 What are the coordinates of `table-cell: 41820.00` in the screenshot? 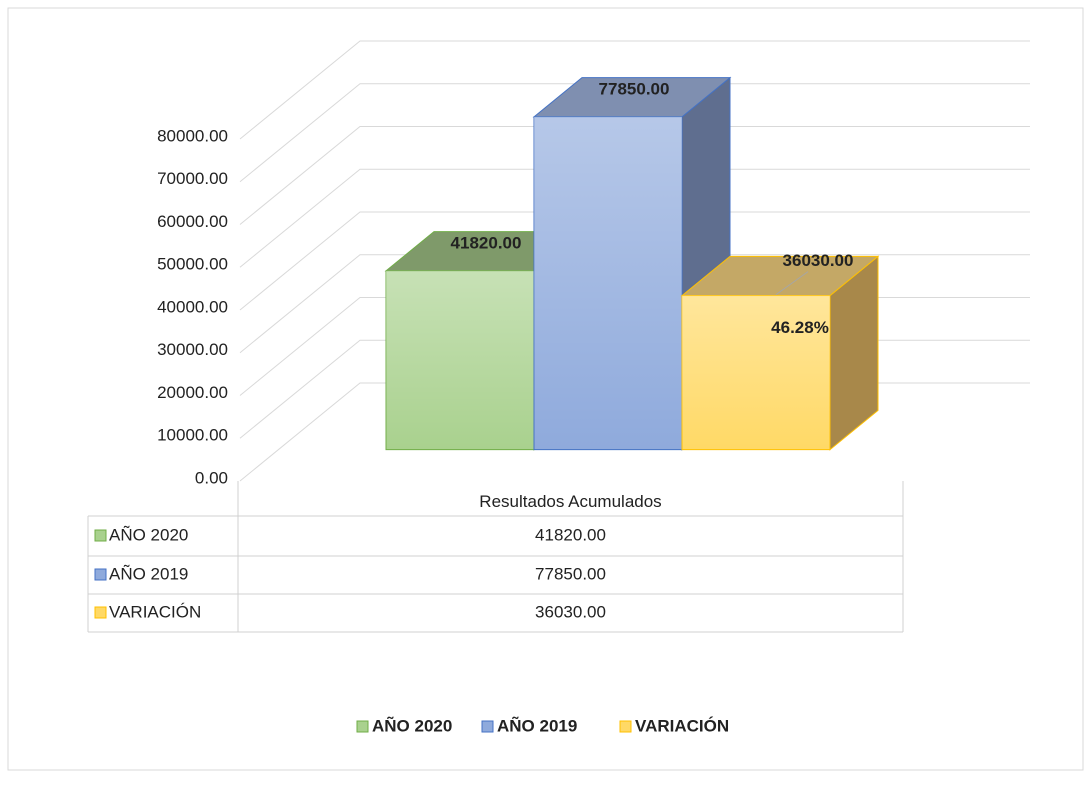 It's located at (570, 534).